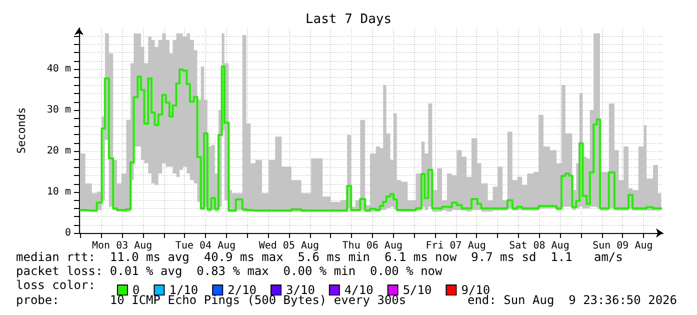 The image size is (697, 315). What do you see at coordinates (205, 246) in the screenshot?
I see `x-tick-label: Tue 04 Aug` at bounding box center [205, 246].